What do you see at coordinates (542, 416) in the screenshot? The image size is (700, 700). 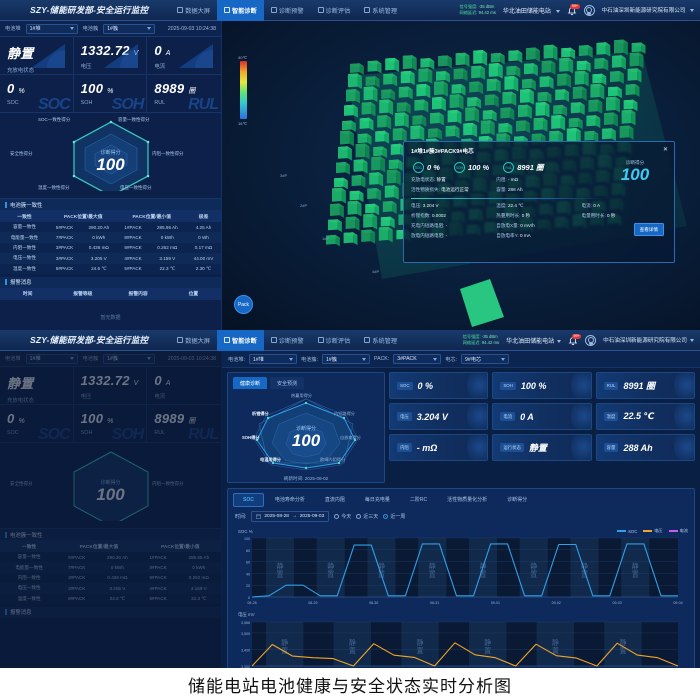 I see `metric-current: 电流 0 A` at bounding box center [542, 416].